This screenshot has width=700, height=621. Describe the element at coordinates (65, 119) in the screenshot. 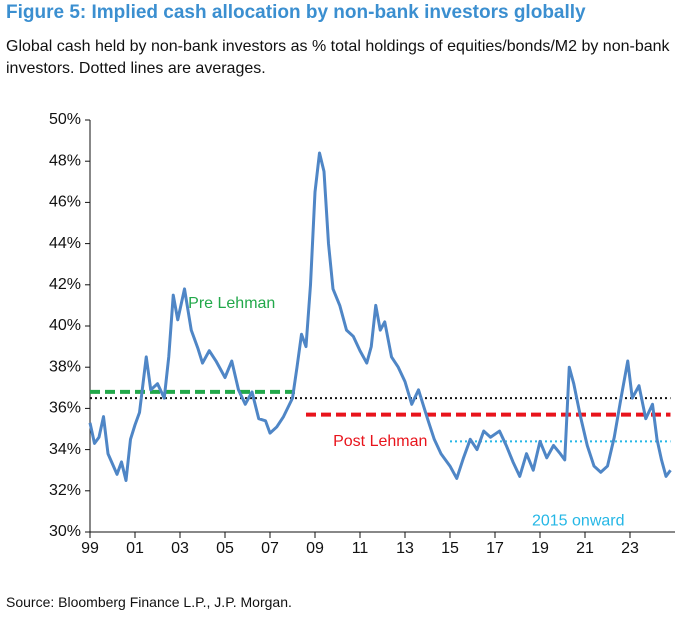

I see `y-tick-label: 50%` at that location.